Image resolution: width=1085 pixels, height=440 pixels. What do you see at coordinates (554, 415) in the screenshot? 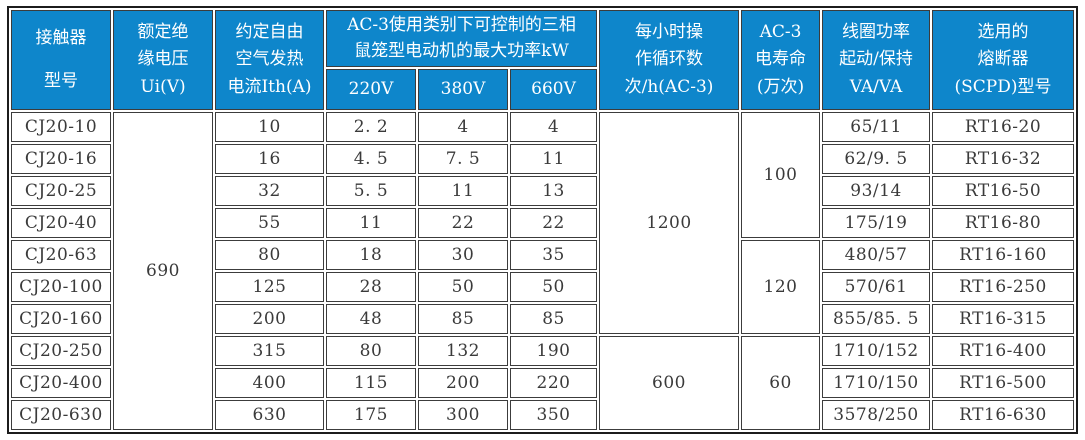
I see `p660-cell: 350` at bounding box center [554, 415].